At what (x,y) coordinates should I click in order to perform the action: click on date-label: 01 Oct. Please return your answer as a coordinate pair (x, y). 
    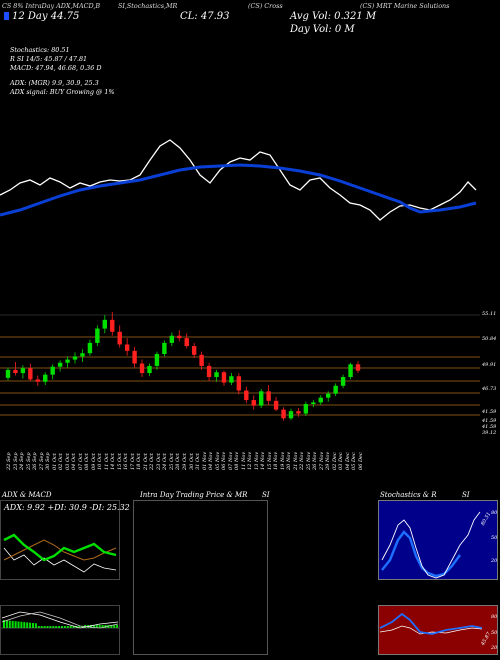
    Looking at the image, I should click on (54, 461).